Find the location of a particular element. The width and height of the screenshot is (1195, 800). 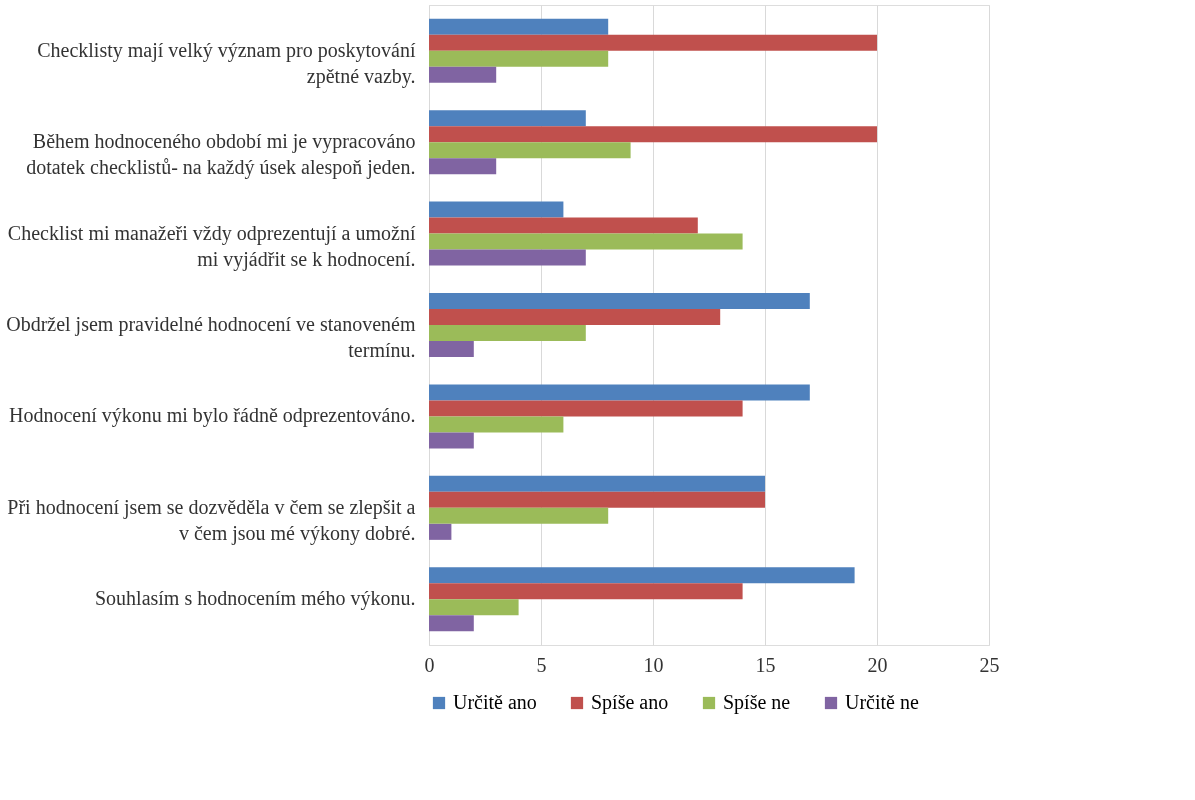

x-tick-label: 25 is located at coordinates (989, 664).